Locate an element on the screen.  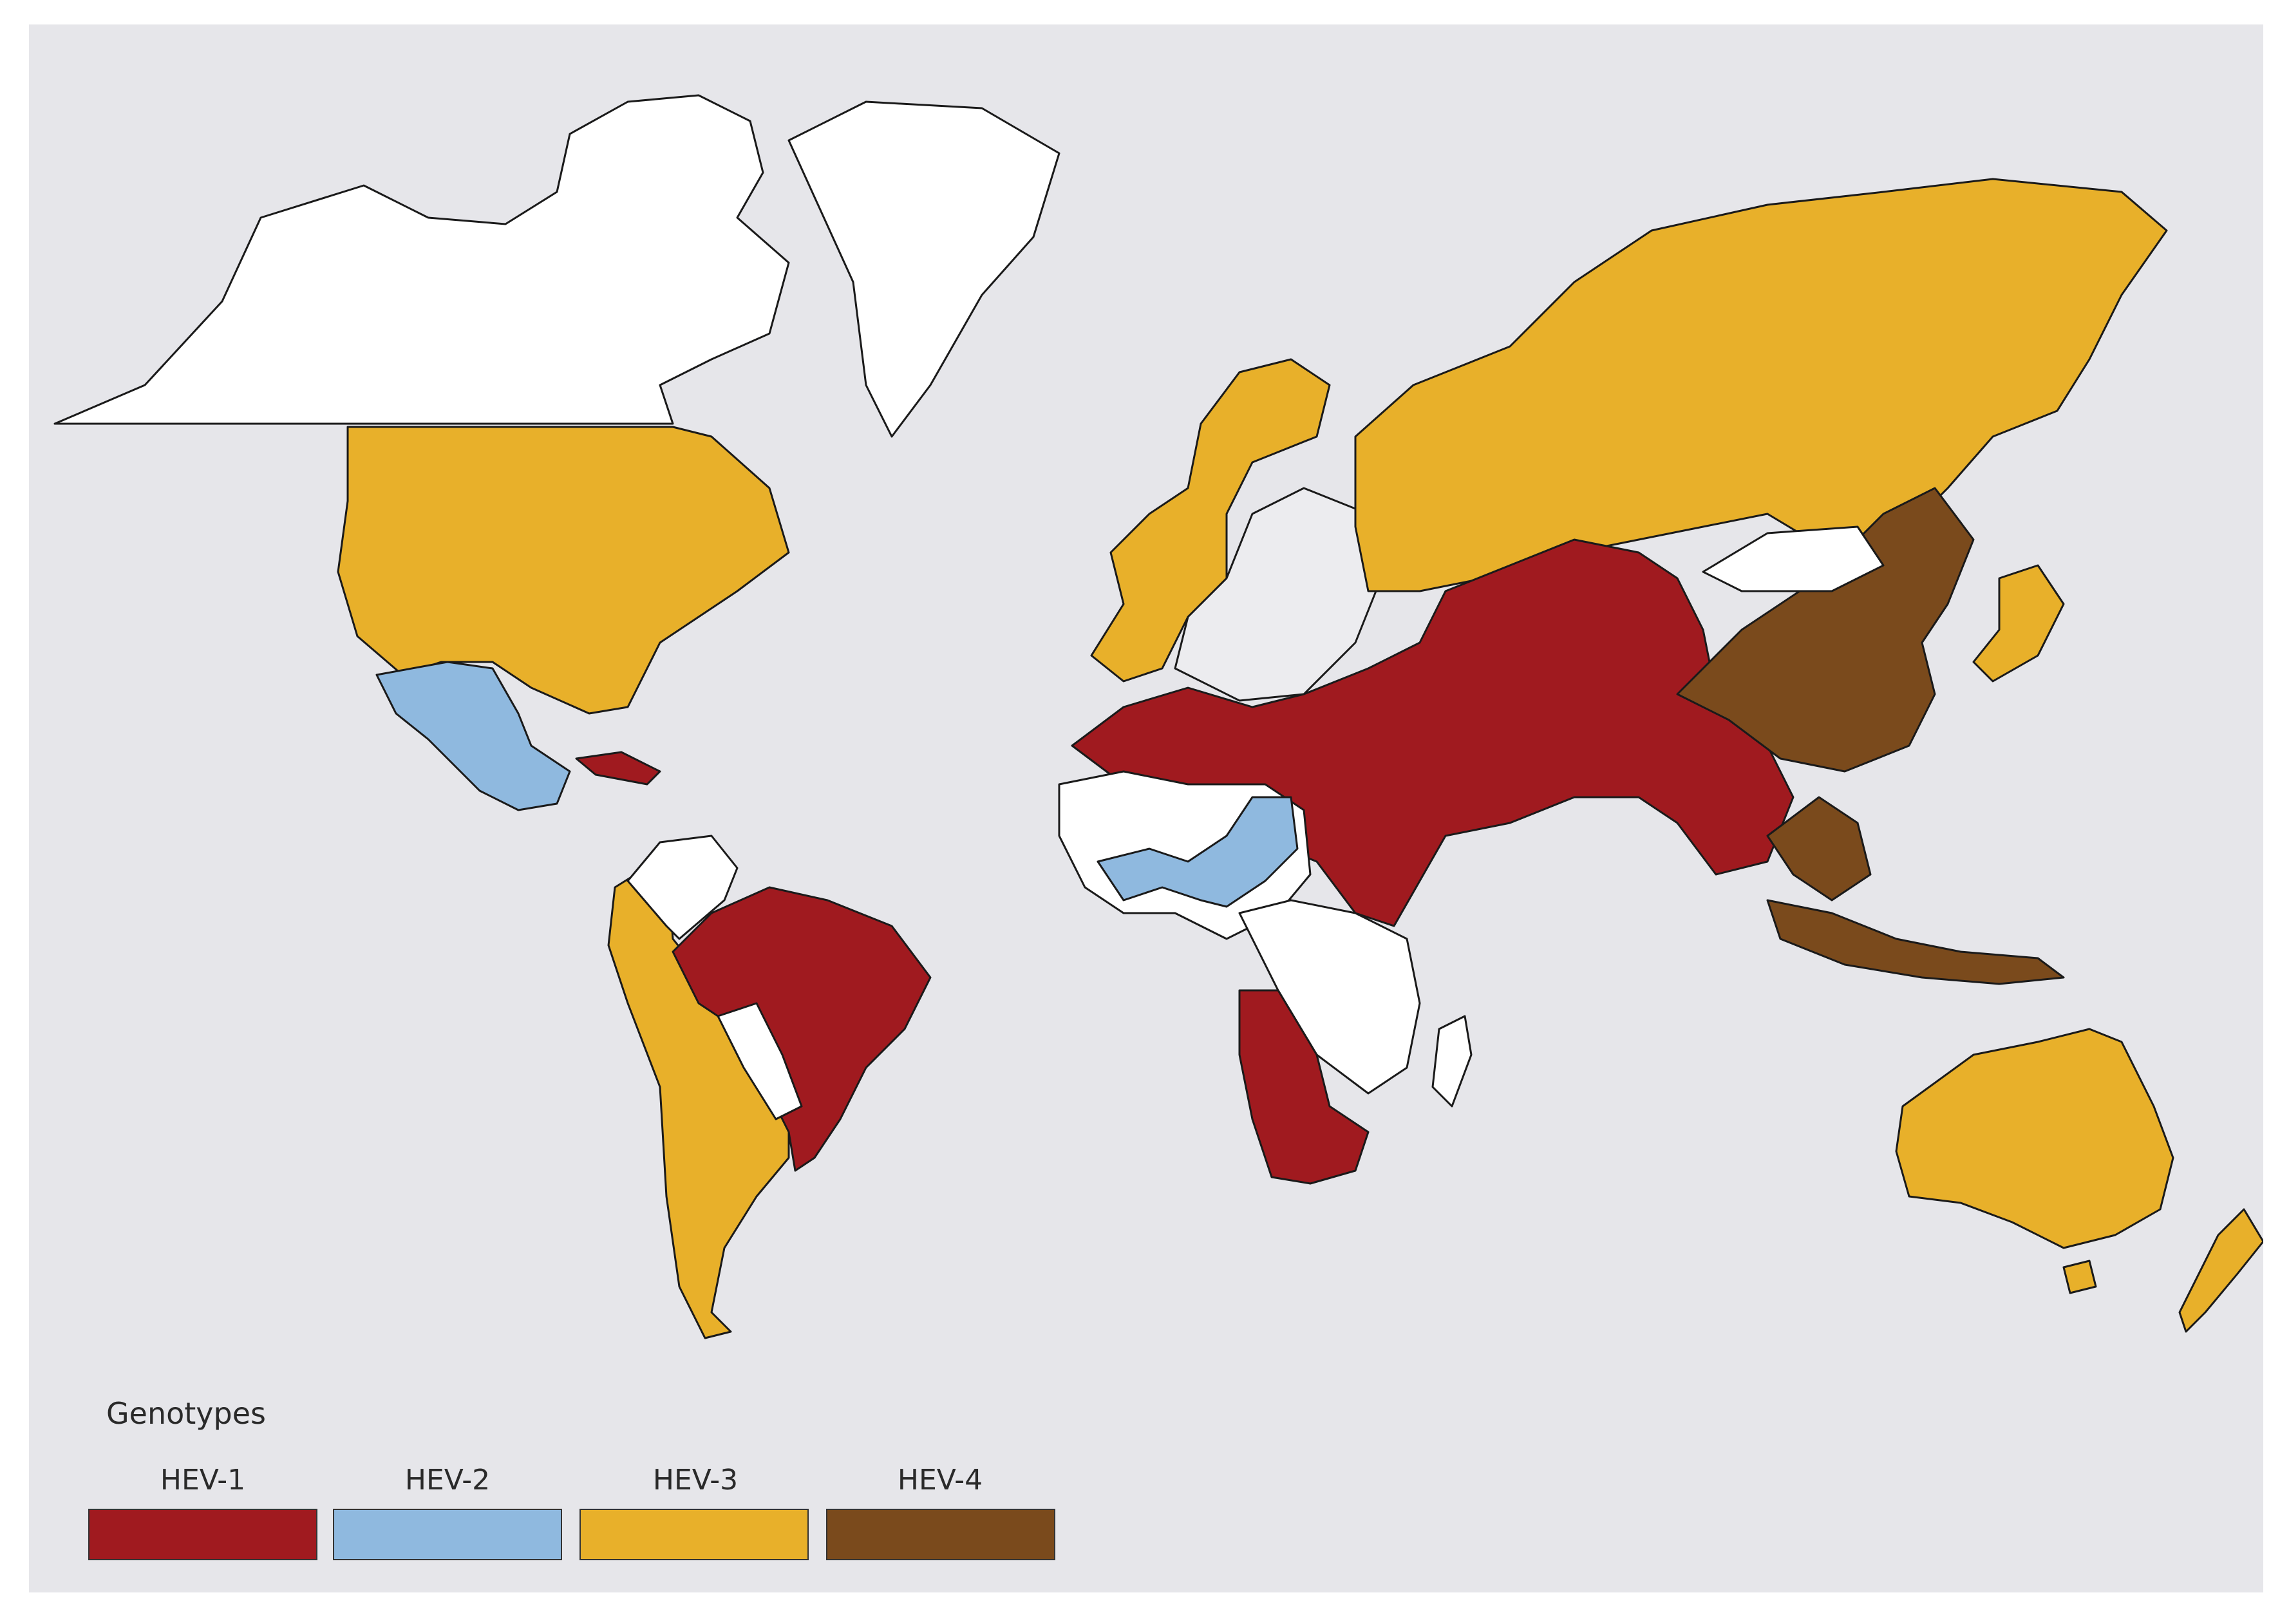
legend-label-hev3: HEV-3 is located at coordinates (695, 1481).